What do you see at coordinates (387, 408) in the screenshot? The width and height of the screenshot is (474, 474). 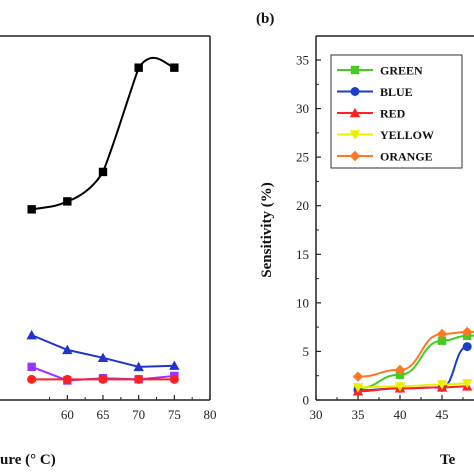 I see `right-x-ticks: 30 35 40 45` at bounding box center [387, 408].